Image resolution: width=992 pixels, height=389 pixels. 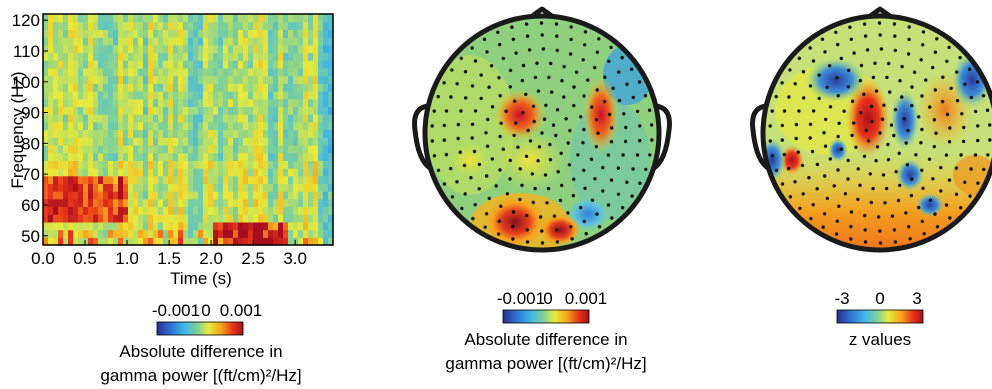 What do you see at coordinates (545, 363) in the screenshot?
I see `cb2-label-line2: gamma power [(ft/cm)²/Hz]` at bounding box center [545, 363].